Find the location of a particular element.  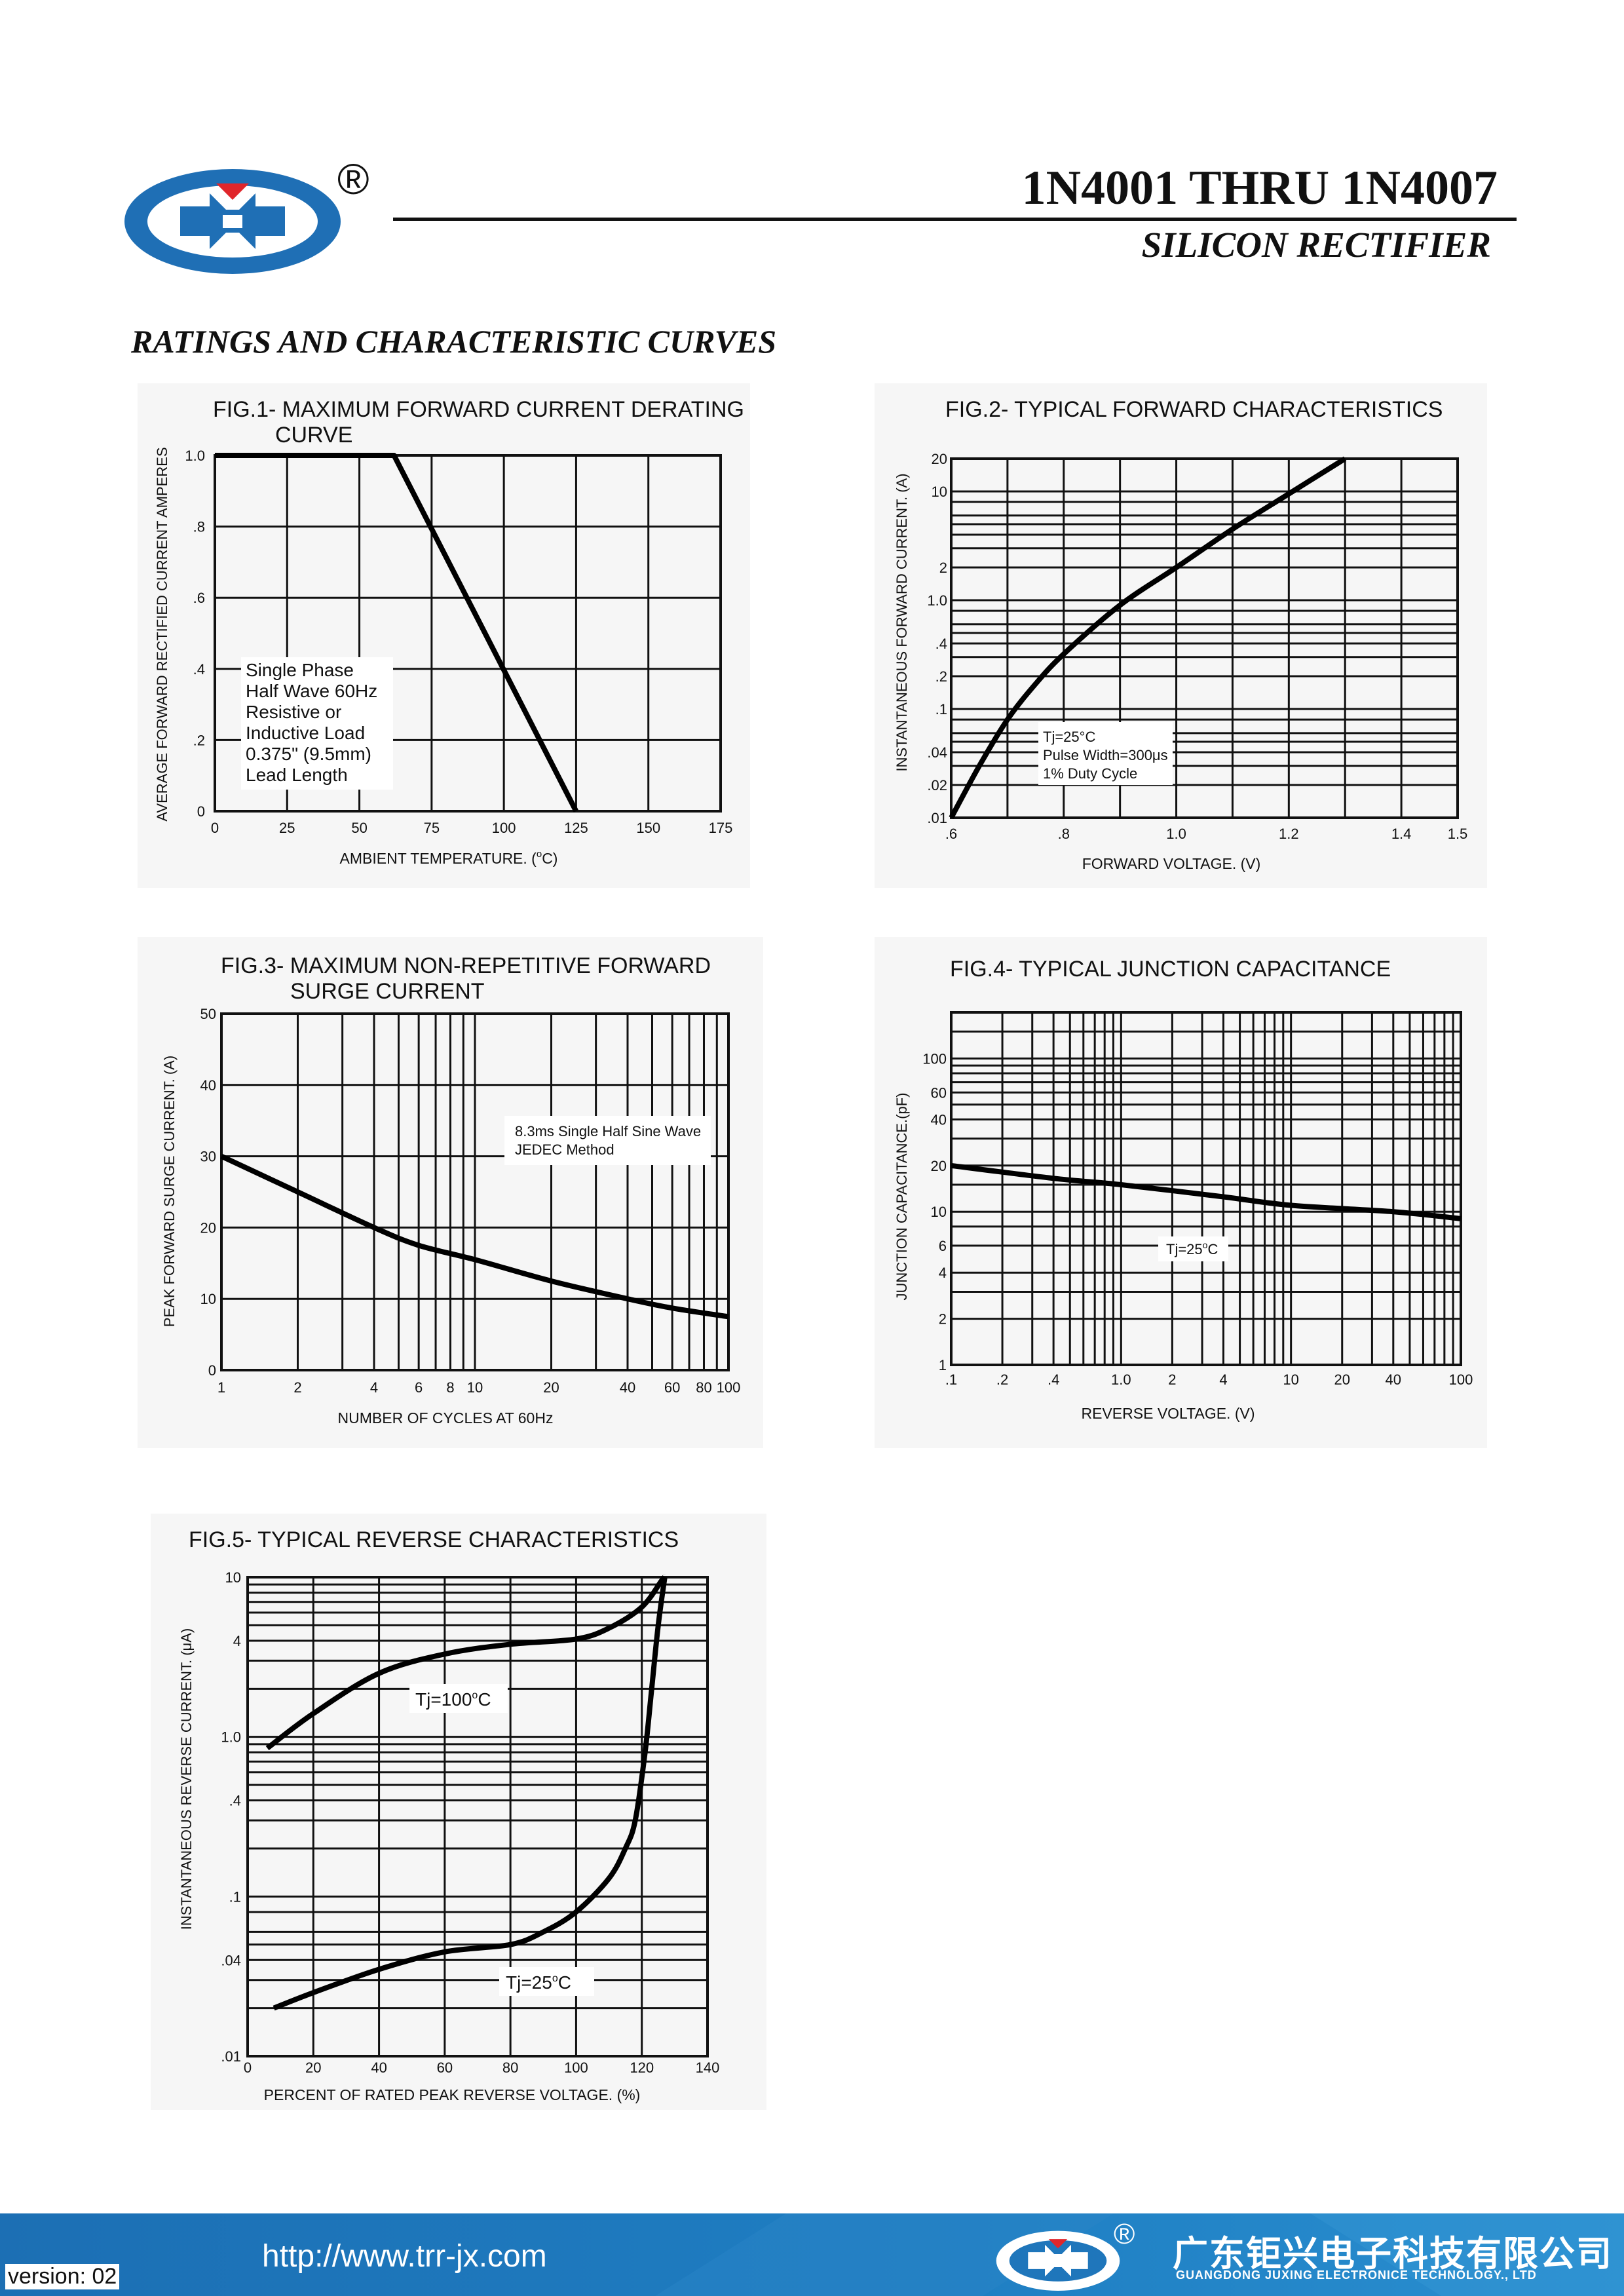

fig5-label-100-box is located at coordinates (458, 1698).